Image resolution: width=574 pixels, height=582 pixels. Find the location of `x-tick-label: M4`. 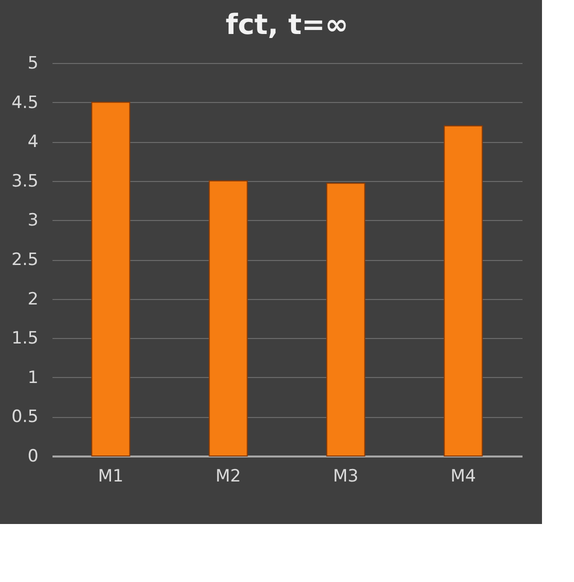

x-tick-label: M4 is located at coordinates (463, 476).